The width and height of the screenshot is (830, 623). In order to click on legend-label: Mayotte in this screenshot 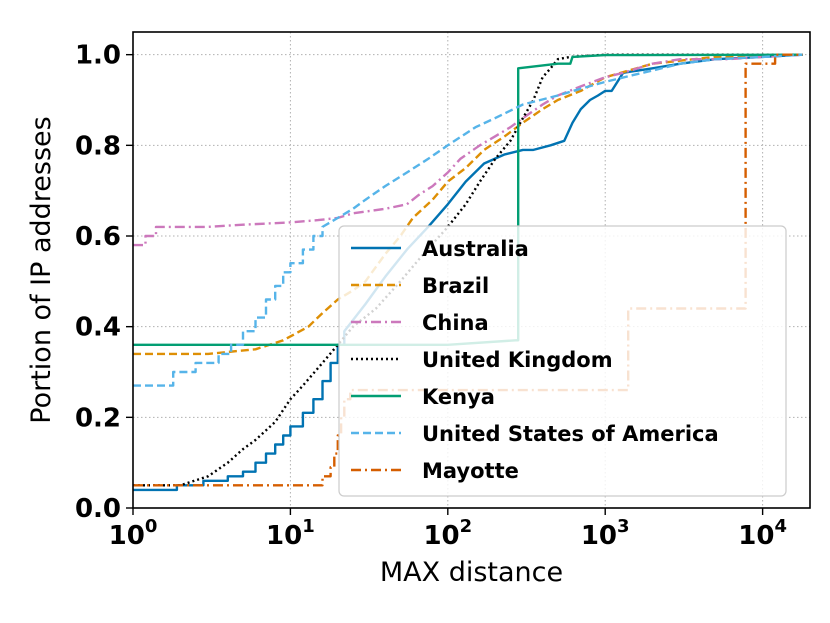, I will do `click(470, 471)`.